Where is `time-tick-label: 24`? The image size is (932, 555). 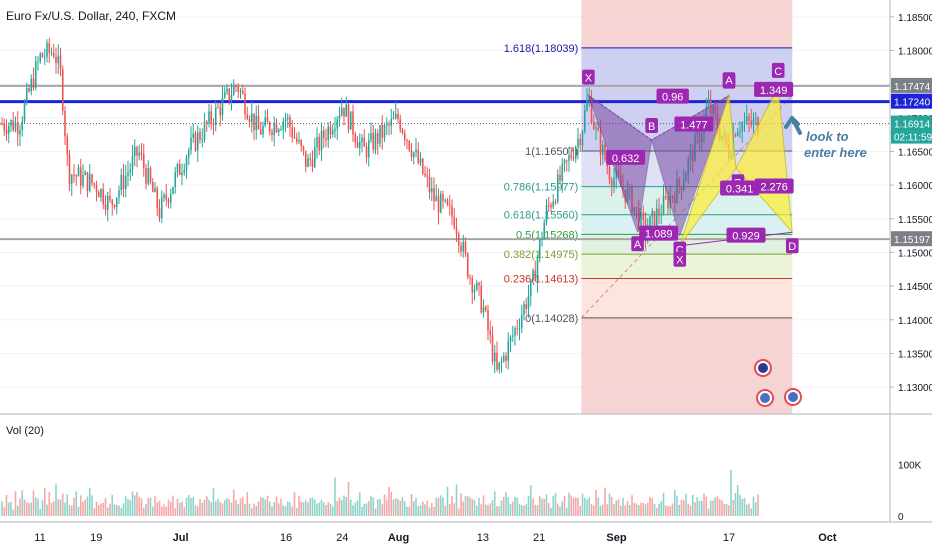
time-tick-label: 24 is located at coordinates (342, 538).